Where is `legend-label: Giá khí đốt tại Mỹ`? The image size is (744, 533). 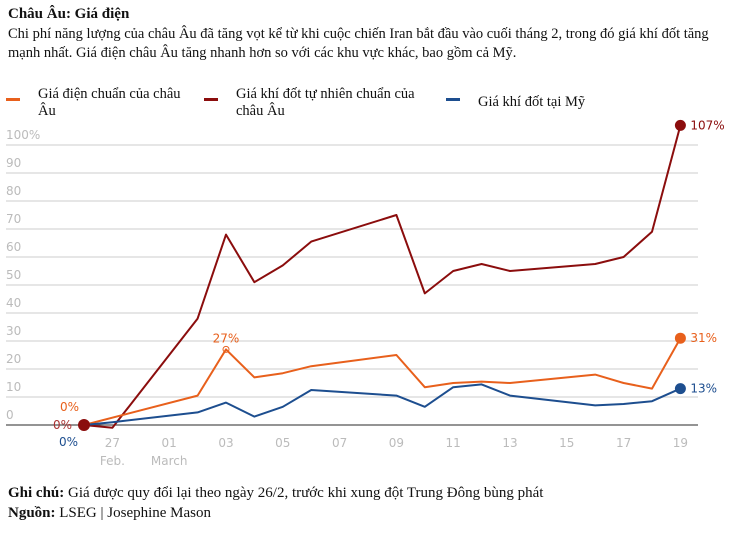
legend-label: Giá khí đốt tại Mỹ is located at coordinates (532, 102).